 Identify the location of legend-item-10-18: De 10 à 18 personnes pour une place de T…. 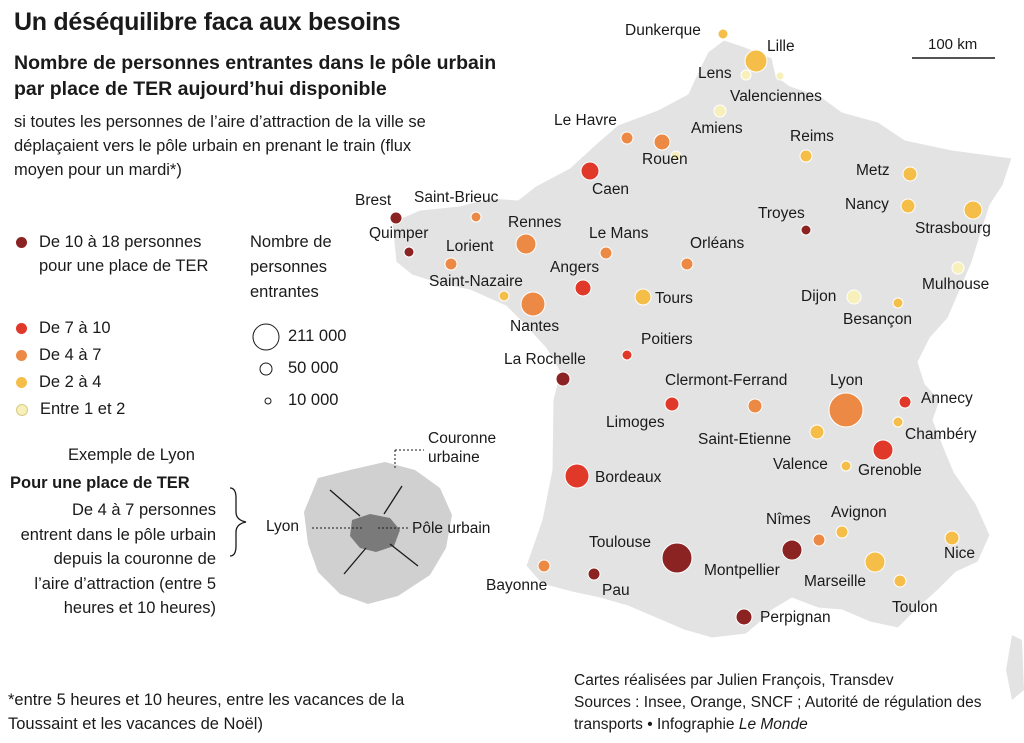
(126, 254).